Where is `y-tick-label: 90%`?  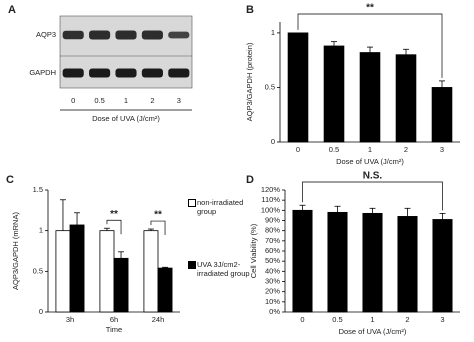 y-tick-label: 90% is located at coordinates (272, 219).